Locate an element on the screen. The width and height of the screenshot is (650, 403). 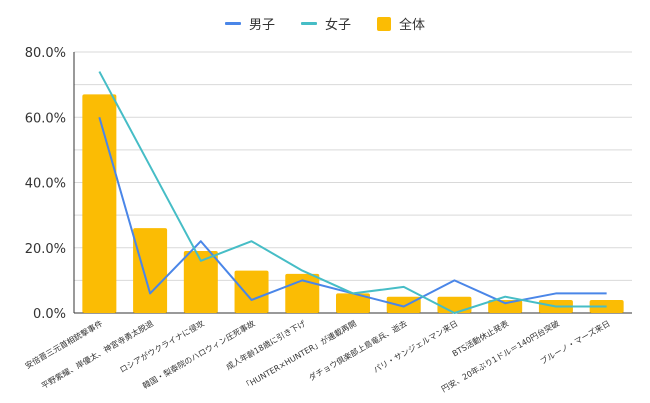
legend-label-female: 女子 is located at coordinates (337, 25).